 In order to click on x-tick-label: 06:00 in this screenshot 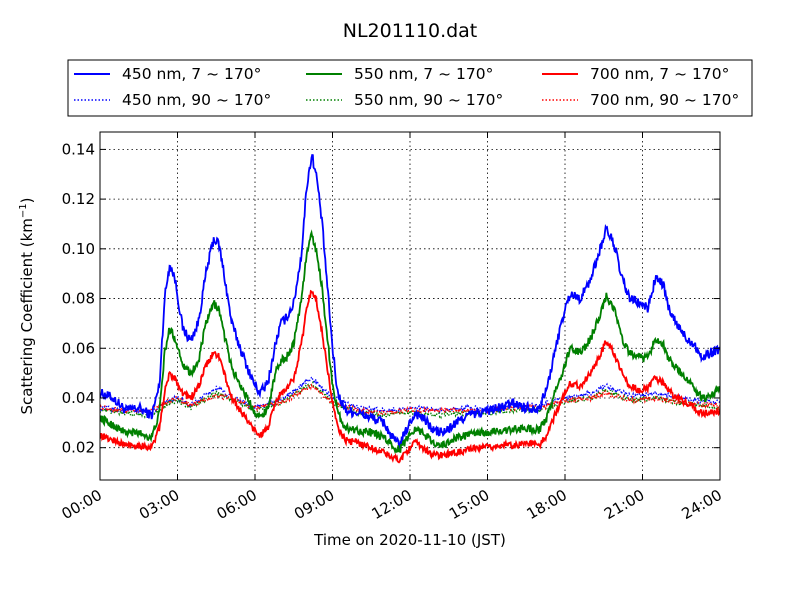, I will do `click(237, 504)`.